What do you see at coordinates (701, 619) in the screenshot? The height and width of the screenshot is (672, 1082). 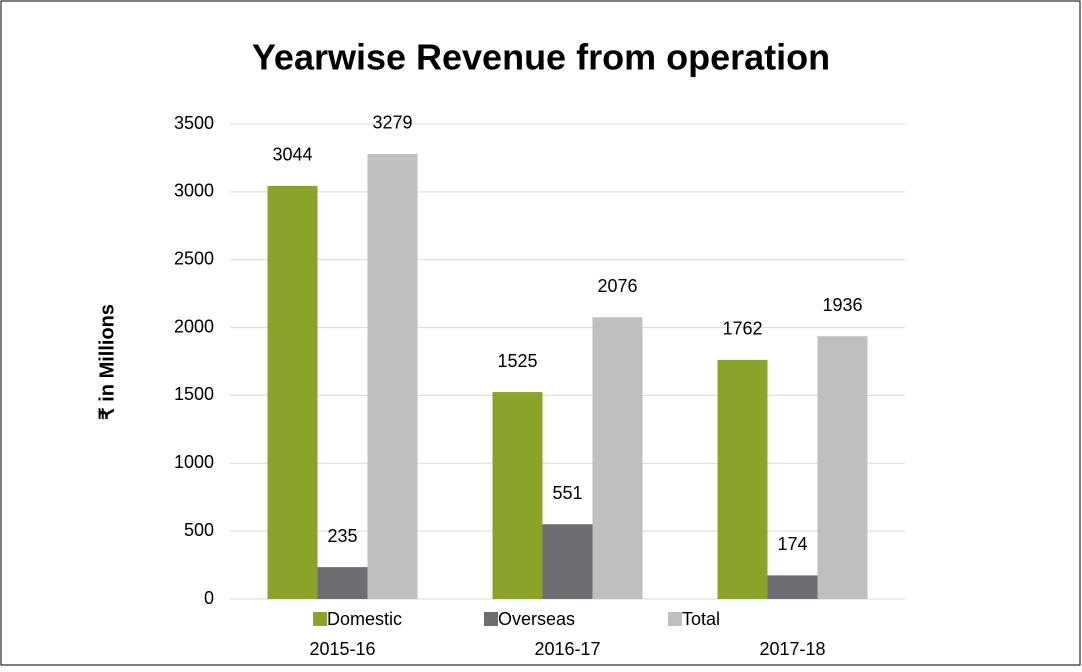 I see `legend-label: Total` at bounding box center [701, 619].